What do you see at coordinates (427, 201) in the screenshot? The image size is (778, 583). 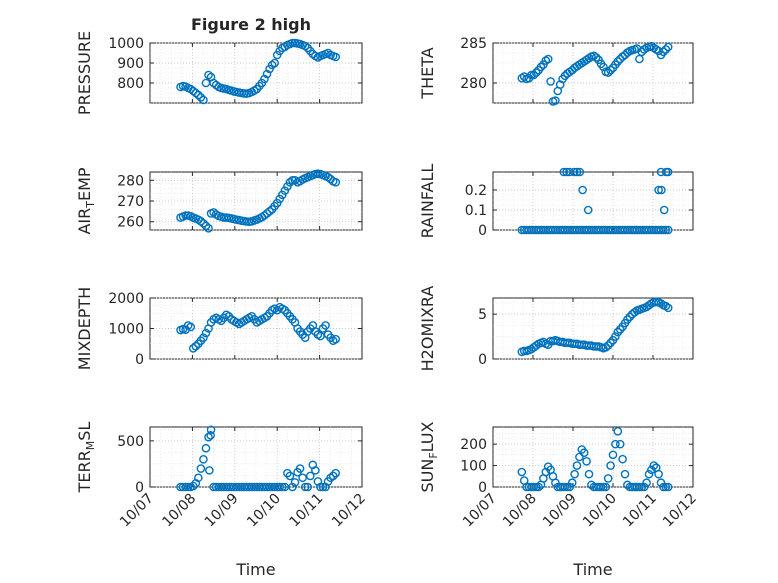 I see `y-axis-label: RAINFALL` at bounding box center [427, 201].